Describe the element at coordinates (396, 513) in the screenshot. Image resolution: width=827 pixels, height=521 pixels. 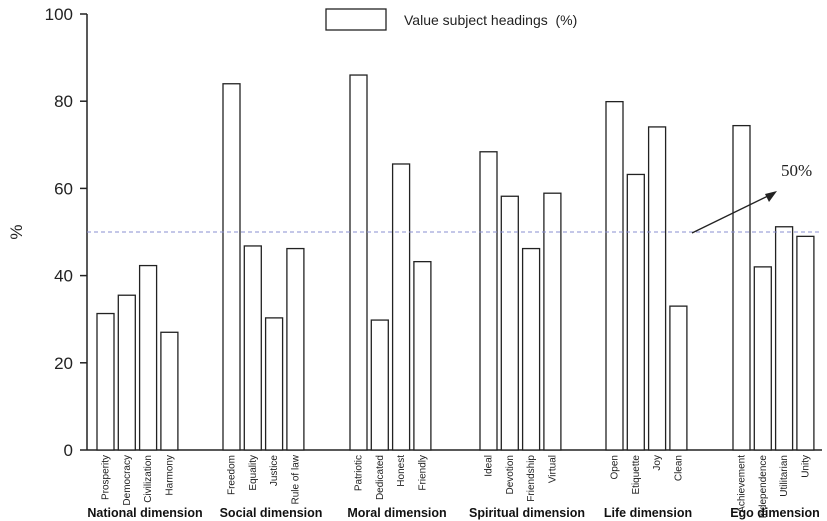
I see `group-label: Moral dimension` at that location.